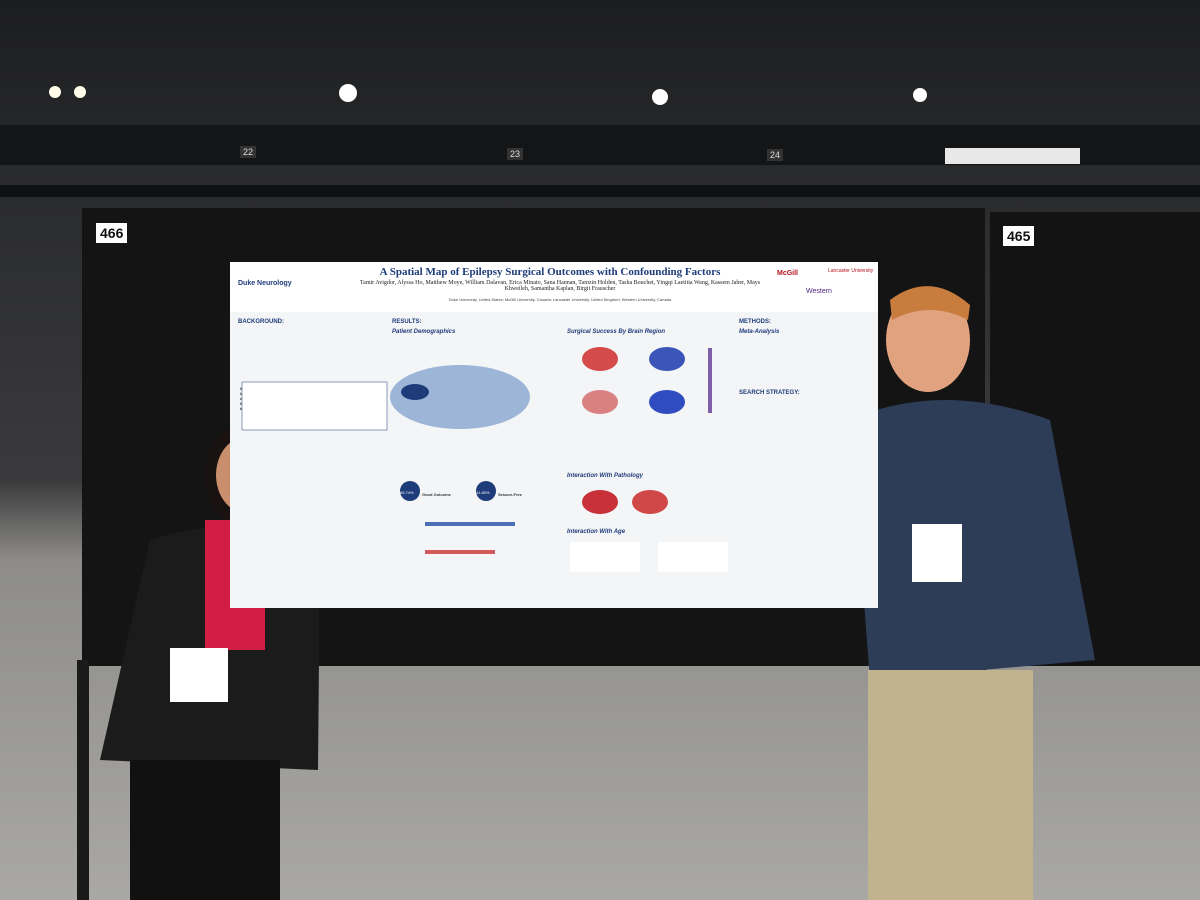 This screenshot has height=900, width=1200. I want to click on metric-value: 41.80%, so click(483, 492).